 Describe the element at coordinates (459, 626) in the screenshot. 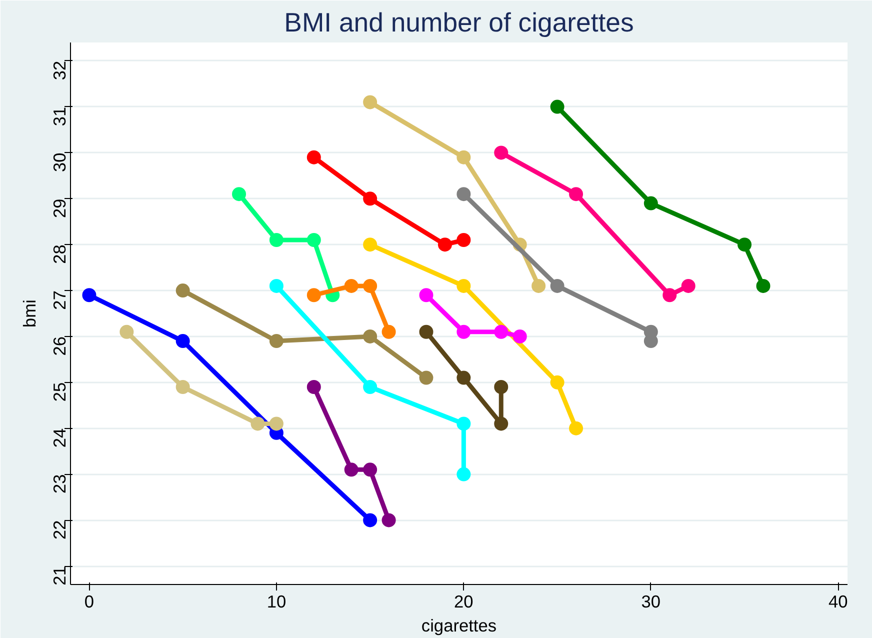

I see `x-axis-title: cigarettes` at that location.